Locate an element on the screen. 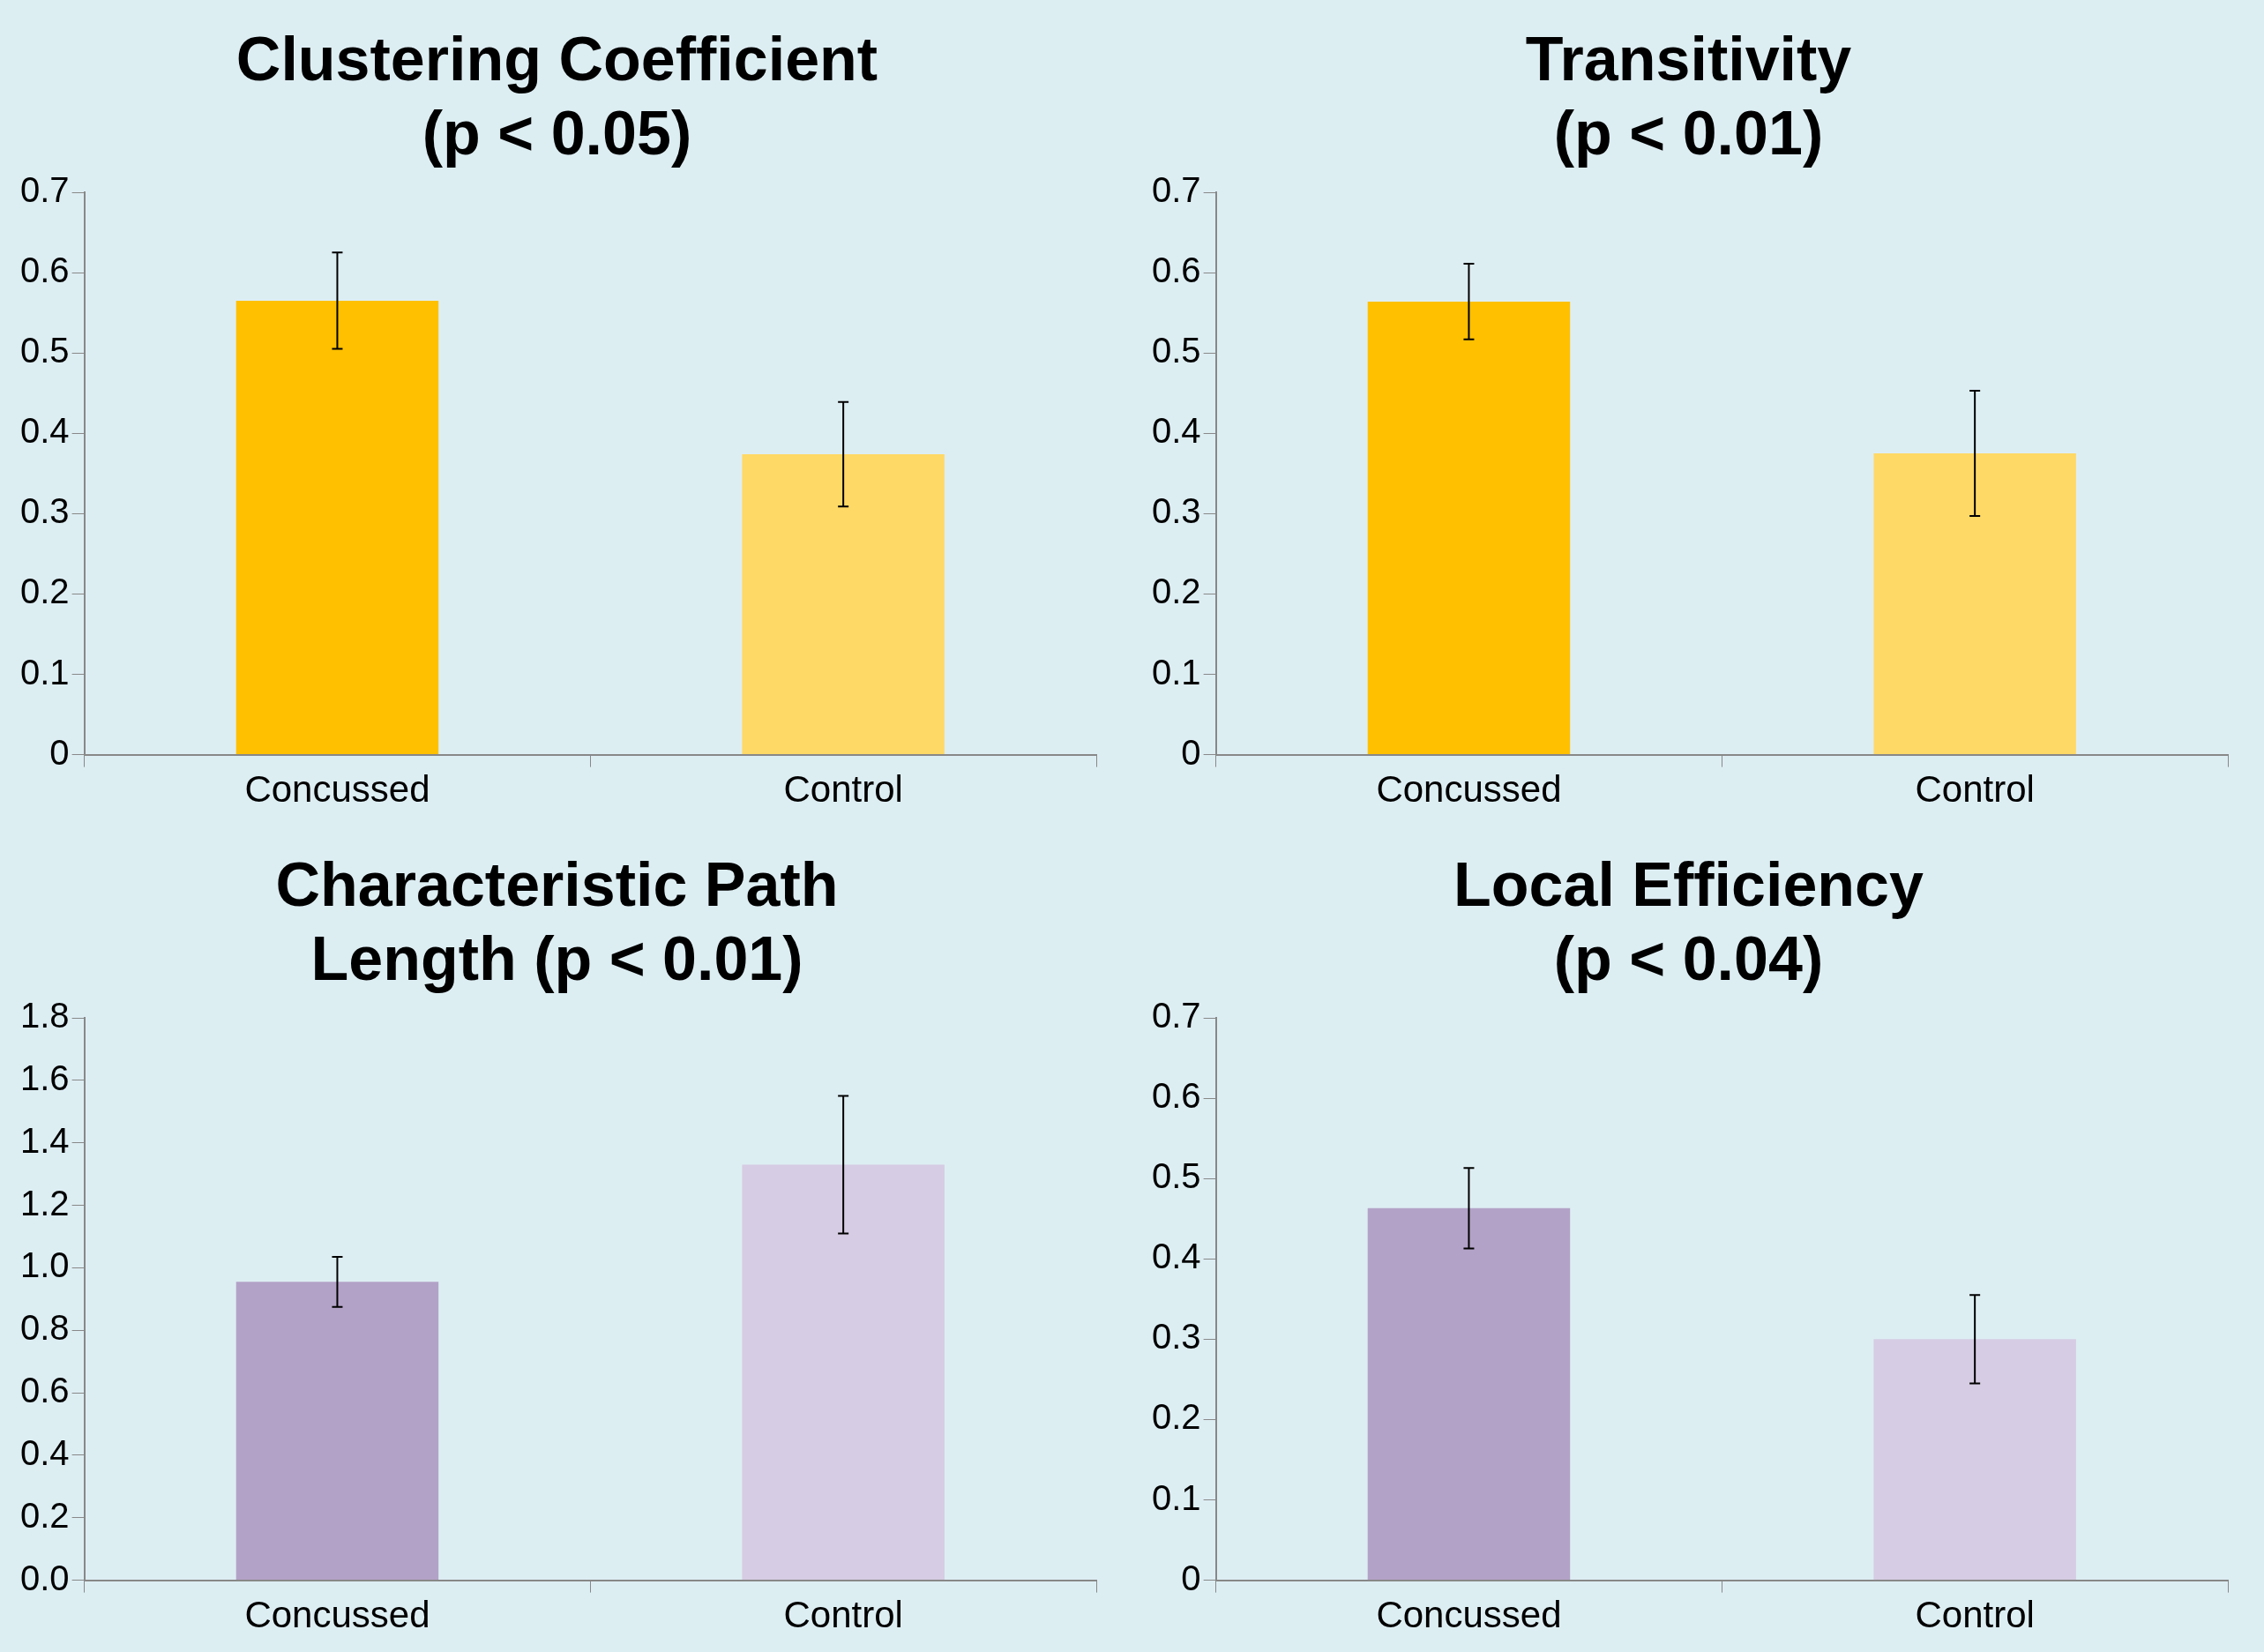 Image resolution: width=2264 pixels, height=1652 pixels. y-tick-label: 1.8 is located at coordinates (45, 1015).